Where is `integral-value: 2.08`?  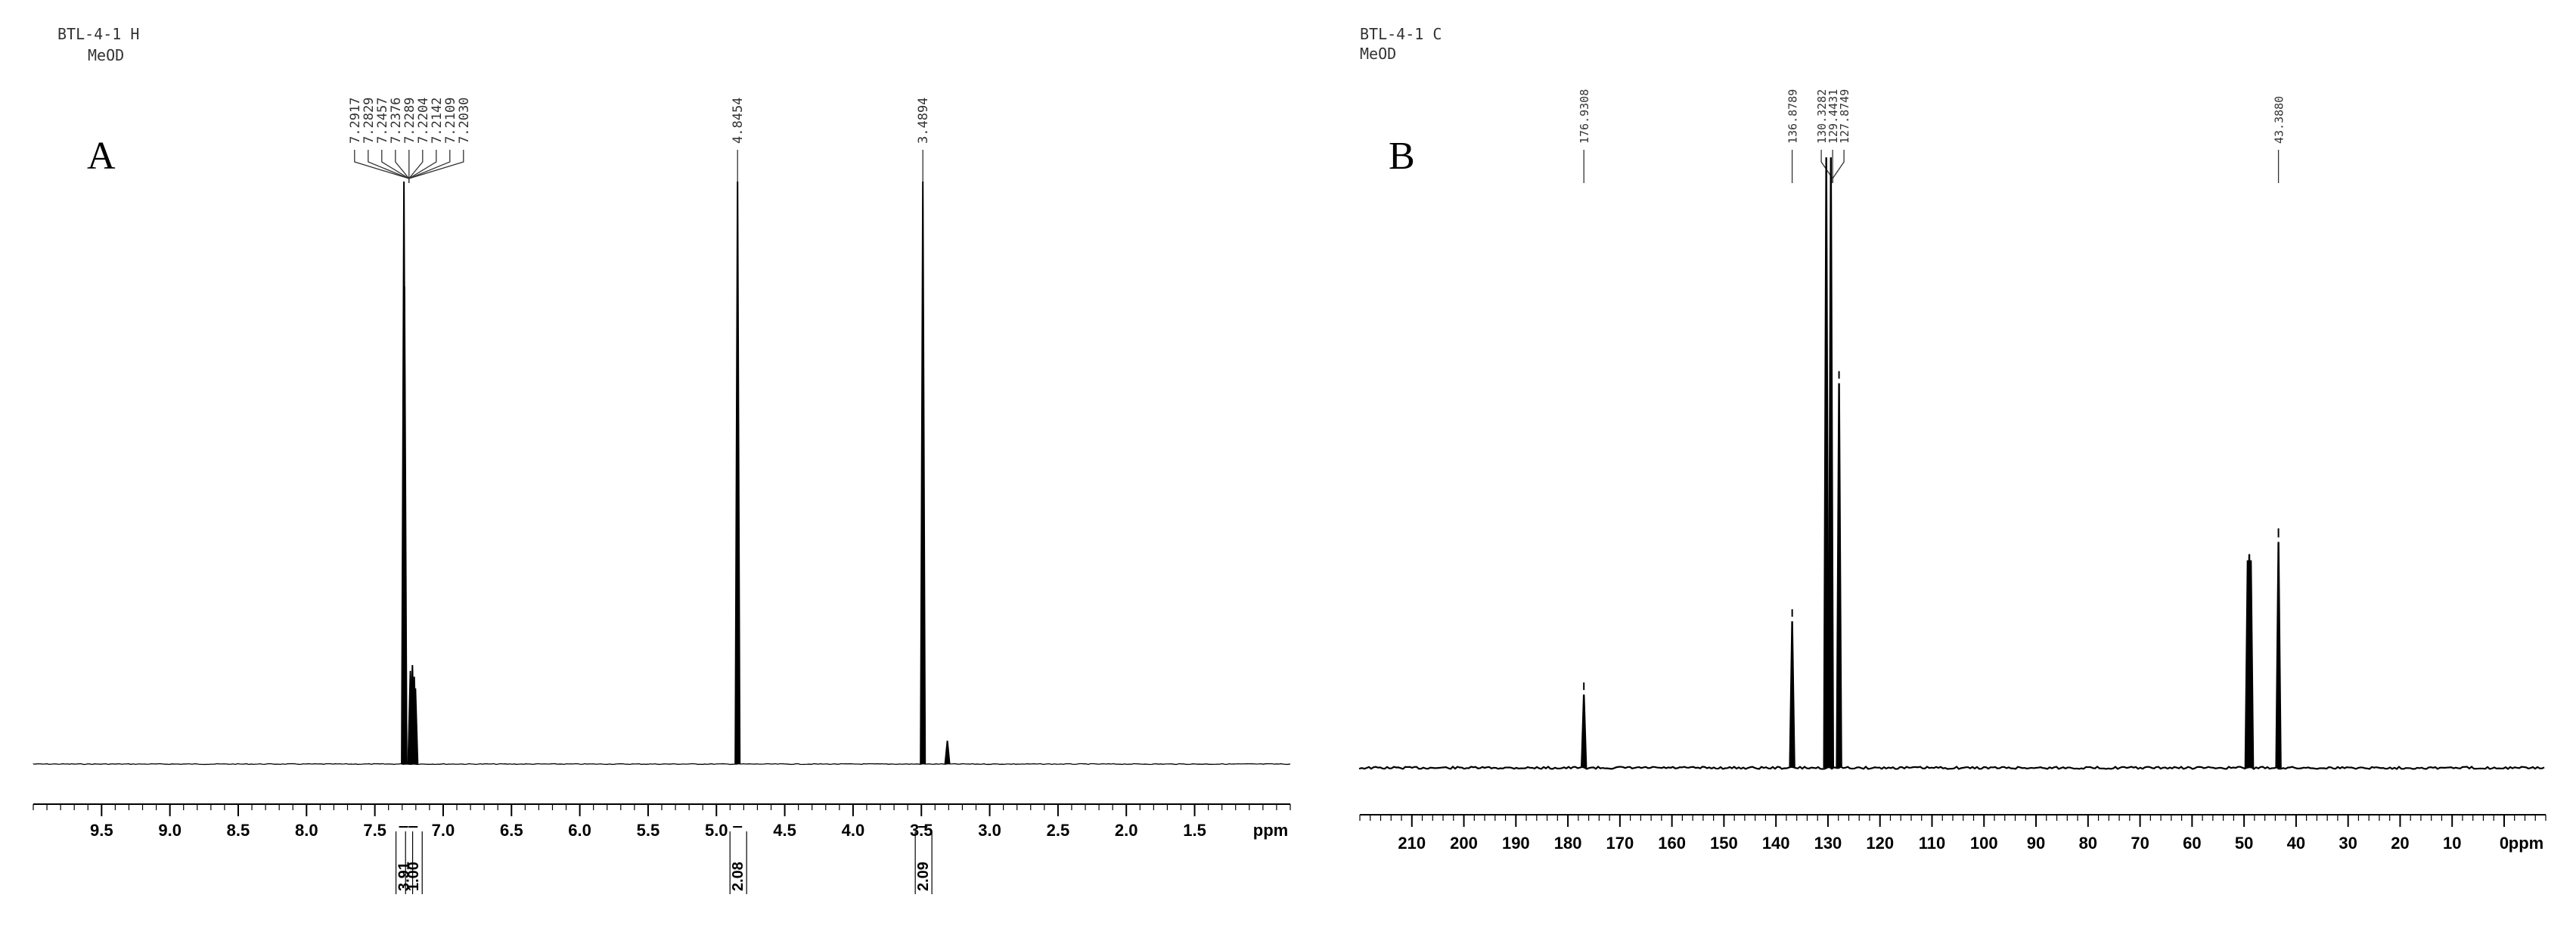
integral-value: 2.08 is located at coordinates (738, 876).